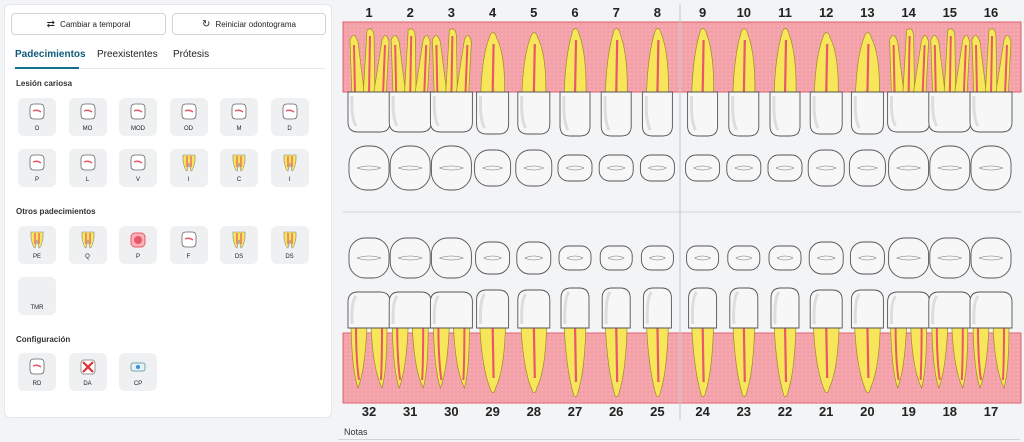  Describe the element at coordinates (36, 180) in the screenshot. I see `tool-label: P` at that location.